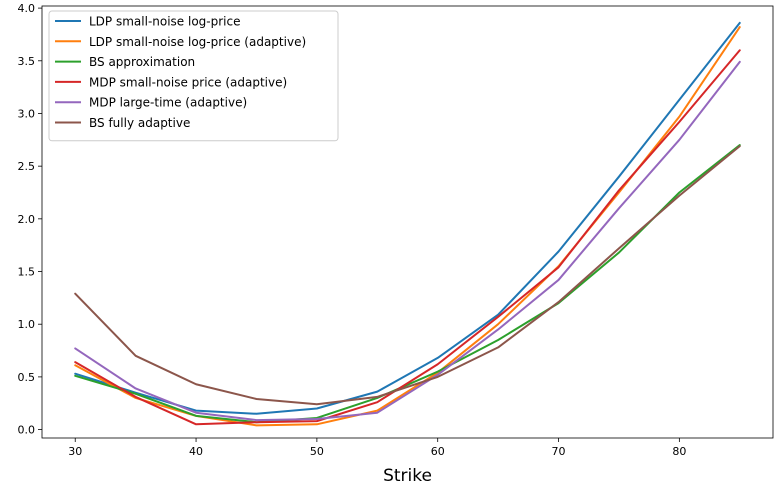 This screenshot has width=775, height=491. Describe the element at coordinates (438, 451) in the screenshot. I see `x-tick-label: 60` at that location.